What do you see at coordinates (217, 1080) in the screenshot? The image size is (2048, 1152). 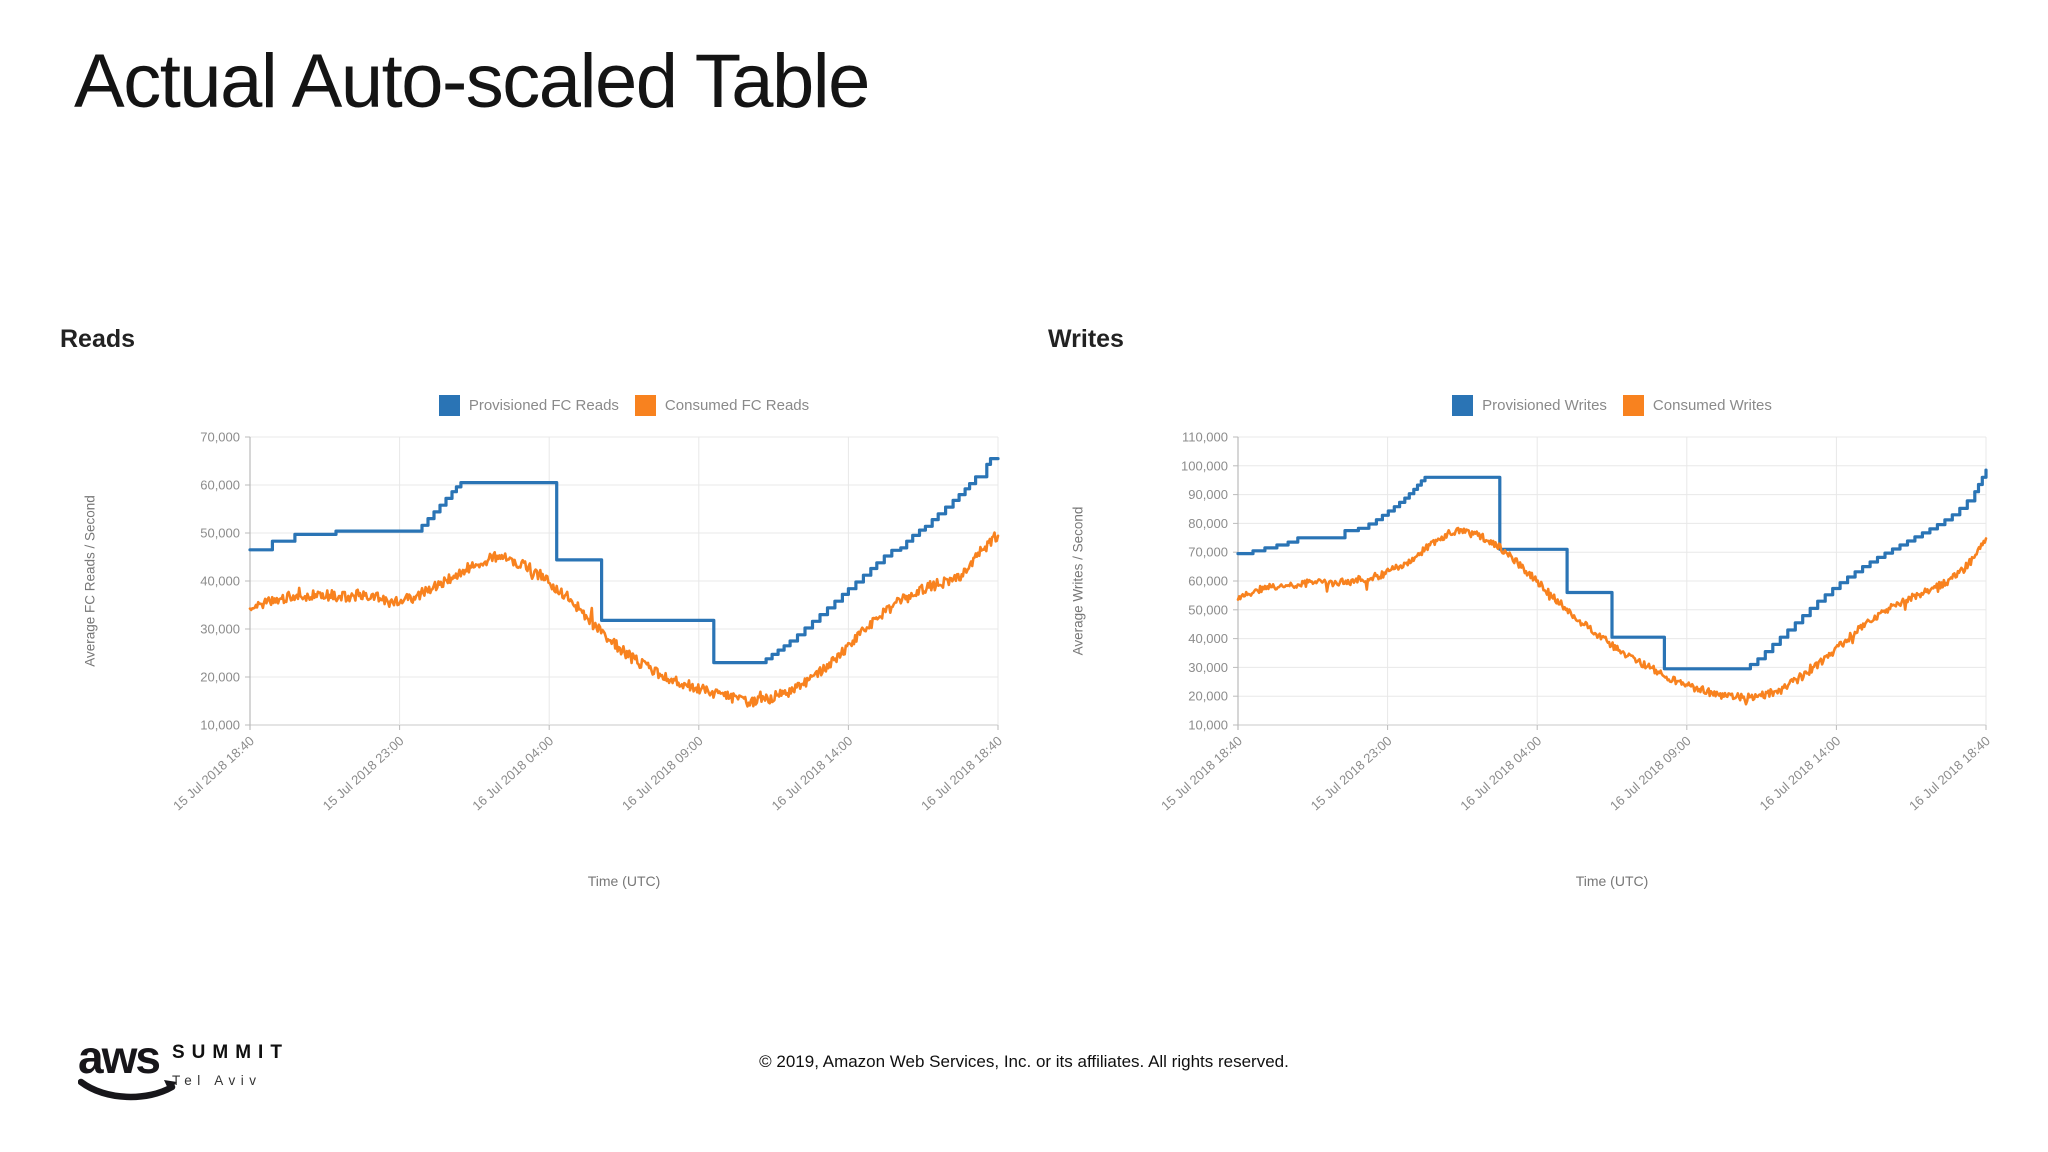 I see `summit-city-label: Tel Aviv` at bounding box center [217, 1080].